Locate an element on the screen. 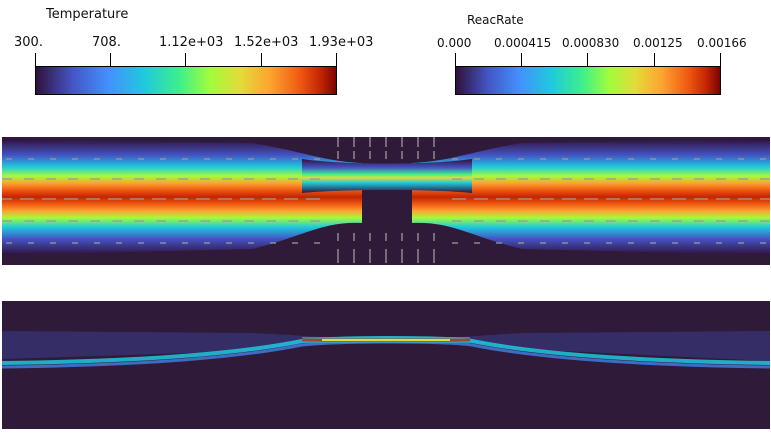 The width and height of the screenshot is (771, 435). reaction-peak-core is located at coordinates (386, 340).